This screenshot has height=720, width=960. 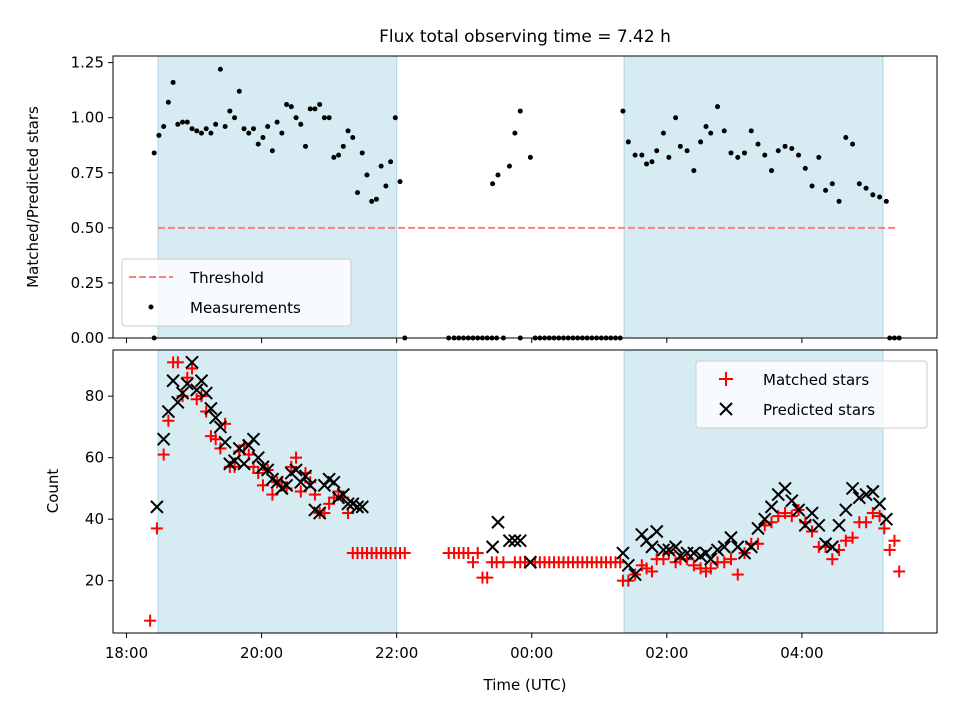 What do you see at coordinates (87, 228) in the screenshot?
I see `top-y-tick-label: 0.50` at bounding box center [87, 228].